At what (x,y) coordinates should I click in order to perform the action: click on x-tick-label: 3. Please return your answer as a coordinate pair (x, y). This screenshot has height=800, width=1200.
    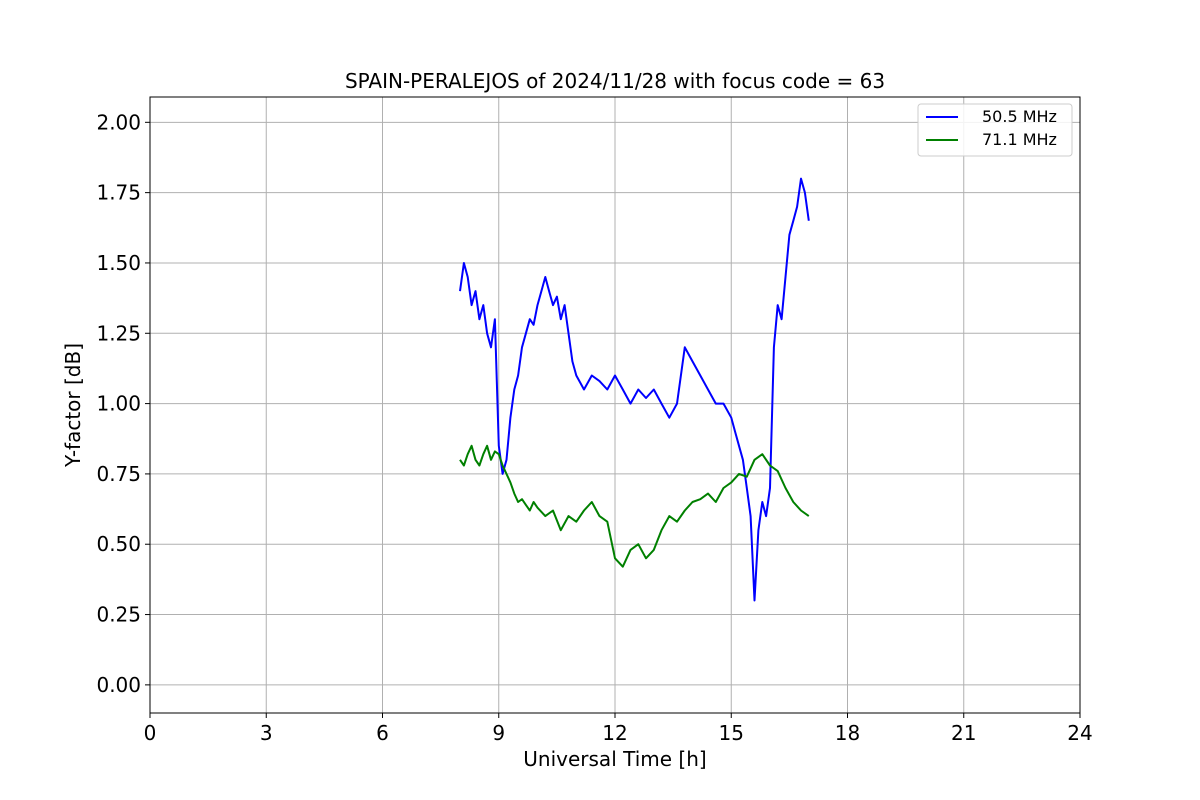
    Looking at the image, I should click on (266, 733).